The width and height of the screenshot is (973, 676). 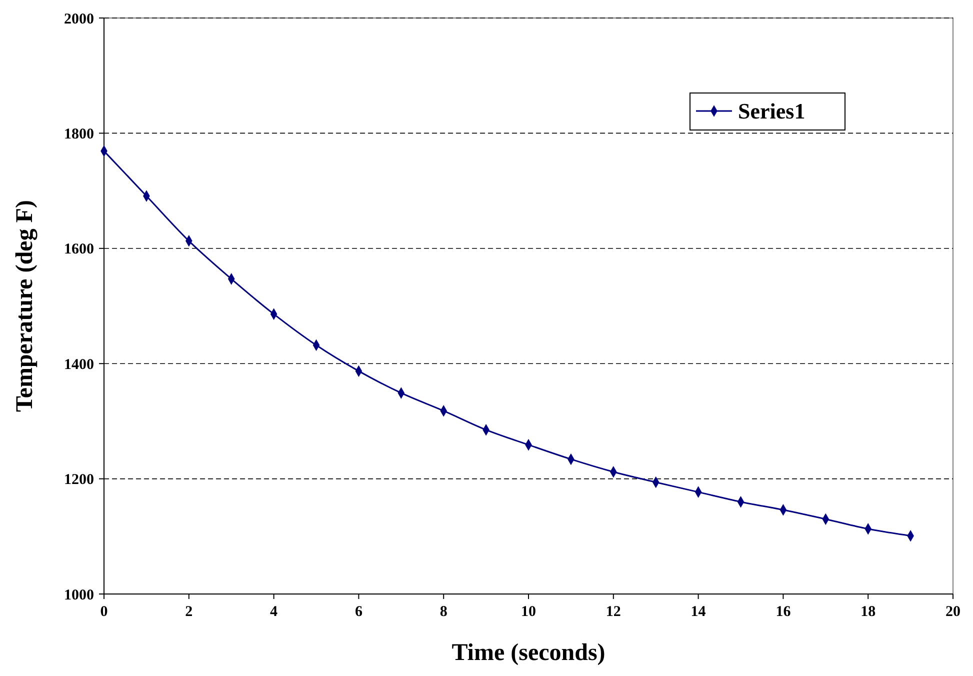 I want to click on y-tick-label: 1800, so click(x=79, y=134).